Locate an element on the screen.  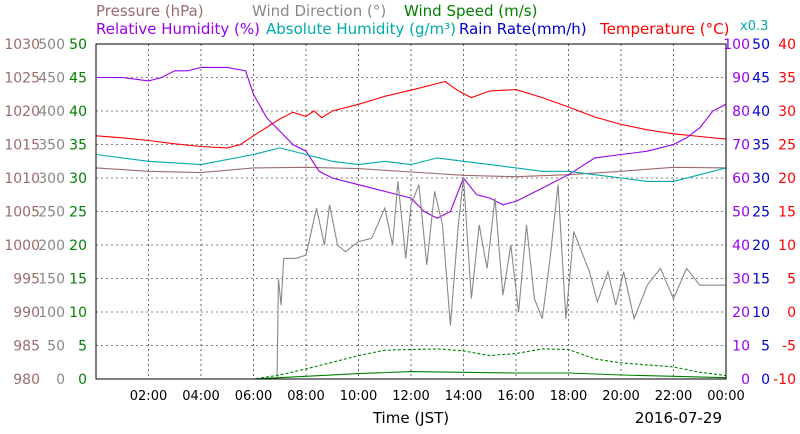
right-tick-temperature: 15 is located at coordinates (787, 213).